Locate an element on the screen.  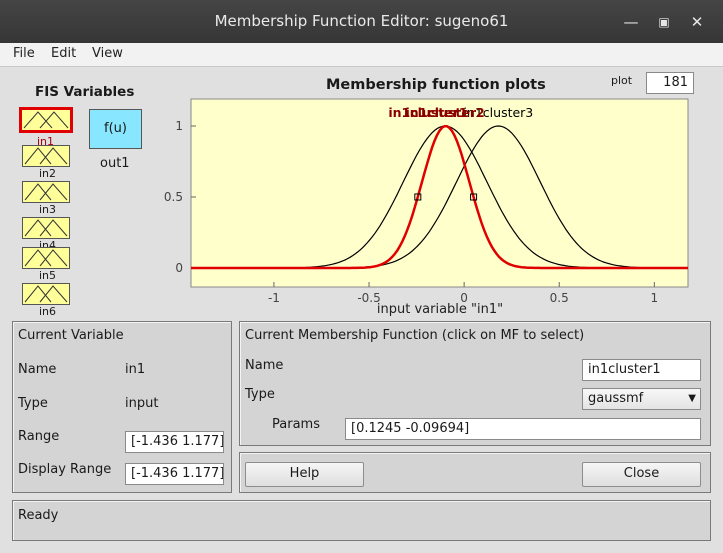
input-var-label: in1 is located at coordinates (46, 141).